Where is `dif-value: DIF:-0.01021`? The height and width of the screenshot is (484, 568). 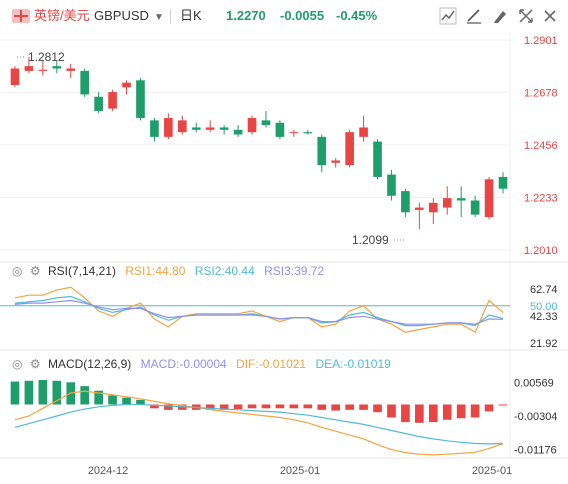
dif-value: DIF:-0.01021 is located at coordinates (271, 364).